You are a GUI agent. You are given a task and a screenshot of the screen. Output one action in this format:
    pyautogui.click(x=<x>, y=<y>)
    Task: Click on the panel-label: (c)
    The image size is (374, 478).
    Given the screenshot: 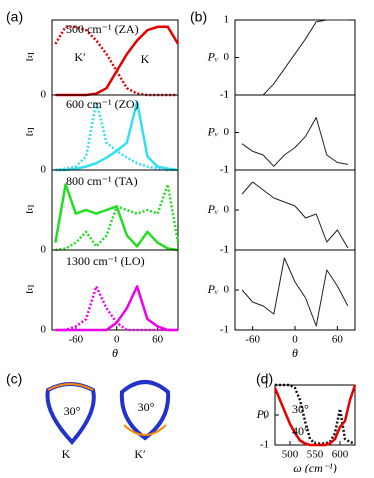 What is the action you would take?
    pyautogui.click(x=14, y=379)
    